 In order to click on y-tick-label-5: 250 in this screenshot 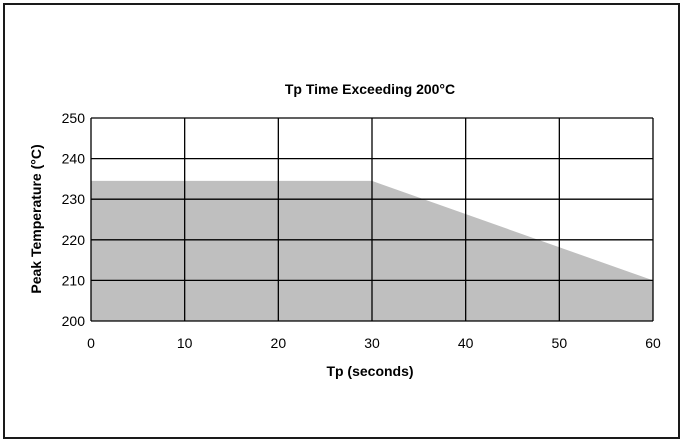, I will do `click(74, 118)`.